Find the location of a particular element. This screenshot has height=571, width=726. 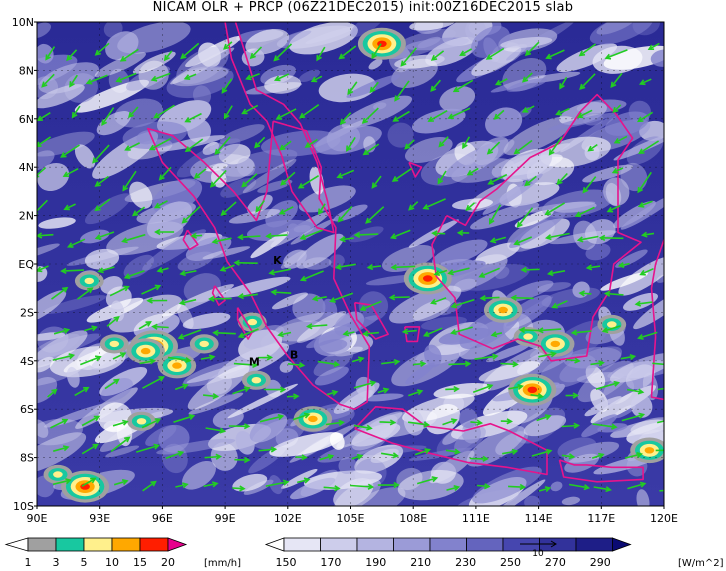

coastline is located at coordinates (536, 227).